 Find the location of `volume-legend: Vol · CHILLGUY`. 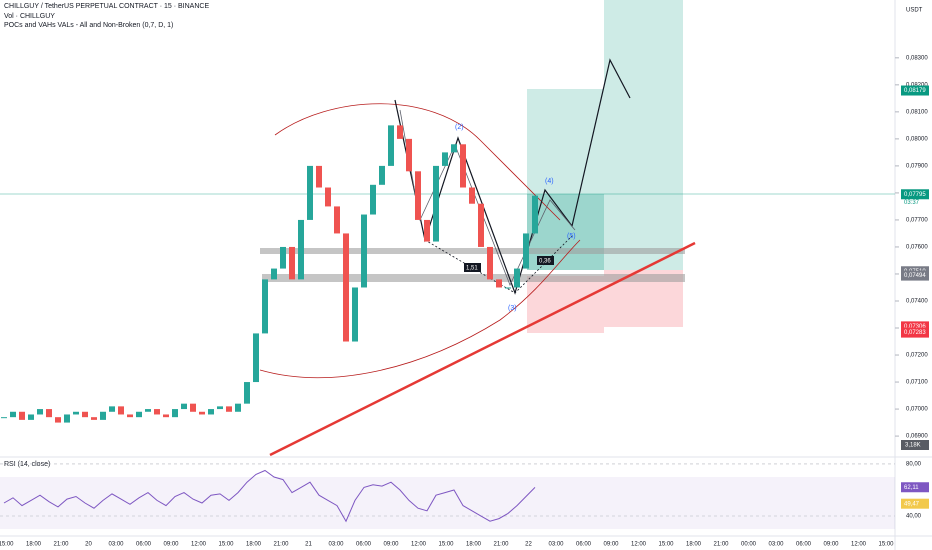

volume-legend: Vol · CHILLGUY is located at coordinates (29, 16).